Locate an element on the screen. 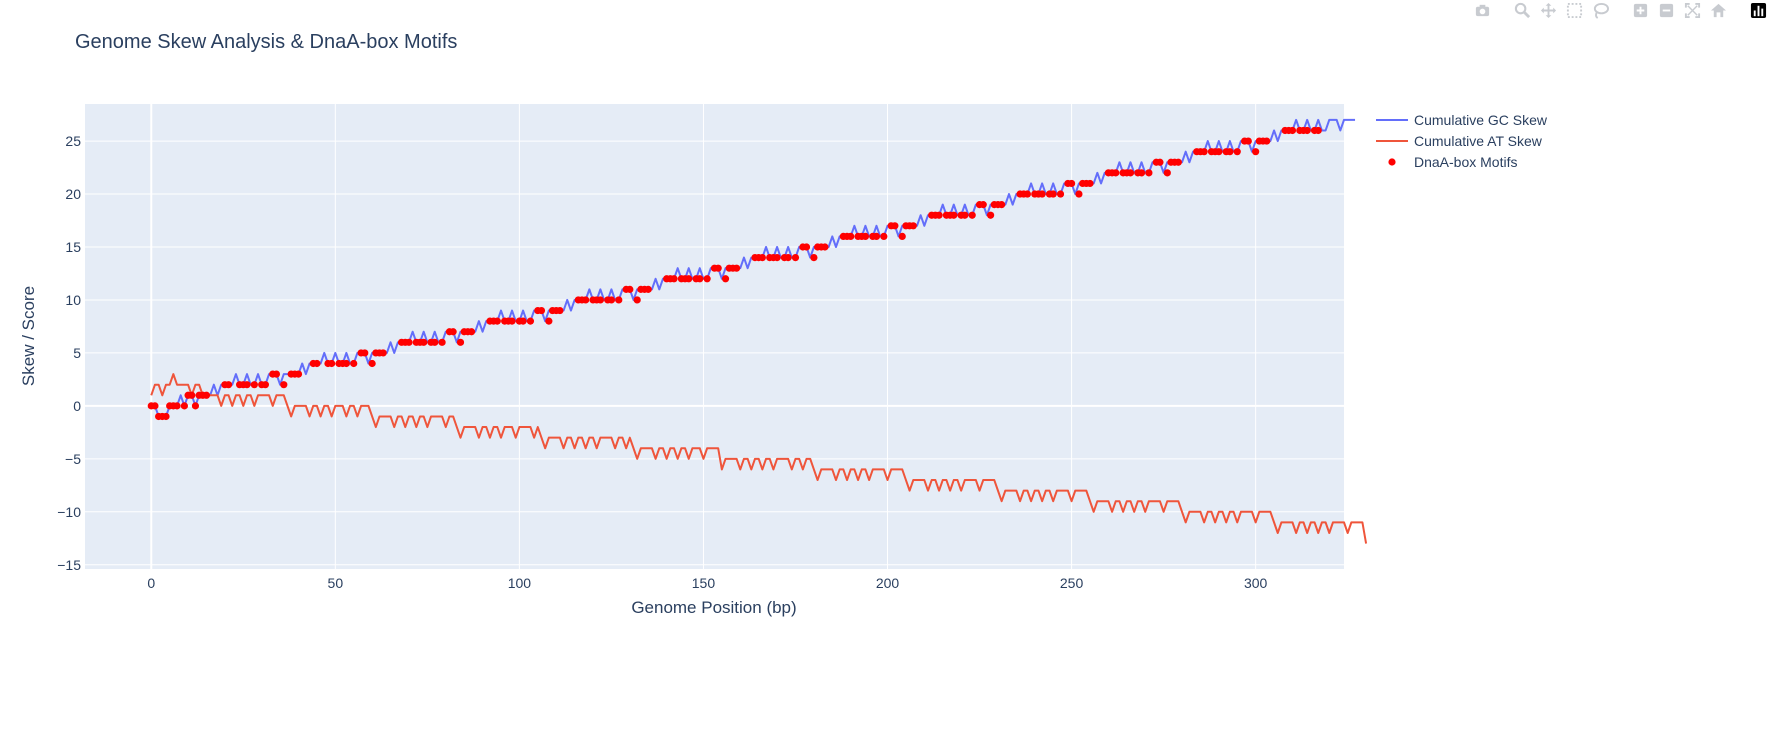  reset-axes-button is located at coordinates (1718, 10).